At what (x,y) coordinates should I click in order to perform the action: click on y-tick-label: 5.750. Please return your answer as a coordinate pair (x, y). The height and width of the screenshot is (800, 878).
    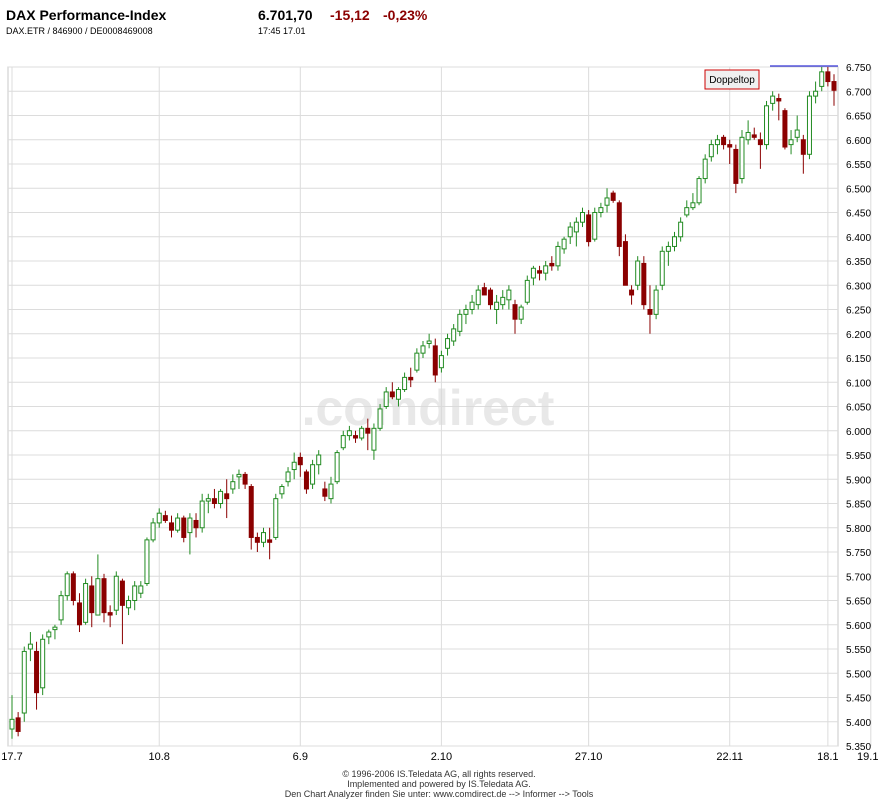
    Looking at the image, I should click on (858, 553).